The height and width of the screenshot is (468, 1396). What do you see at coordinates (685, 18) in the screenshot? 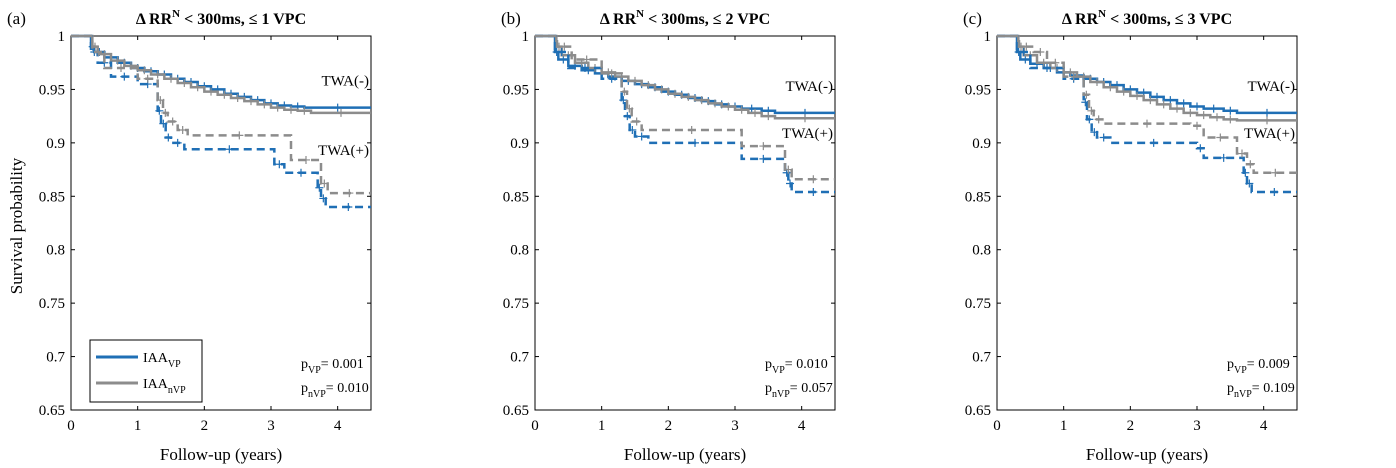
I see `panel-title: Δ RRN < 300ms, ≤ 2 VPC` at bounding box center [685, 18].